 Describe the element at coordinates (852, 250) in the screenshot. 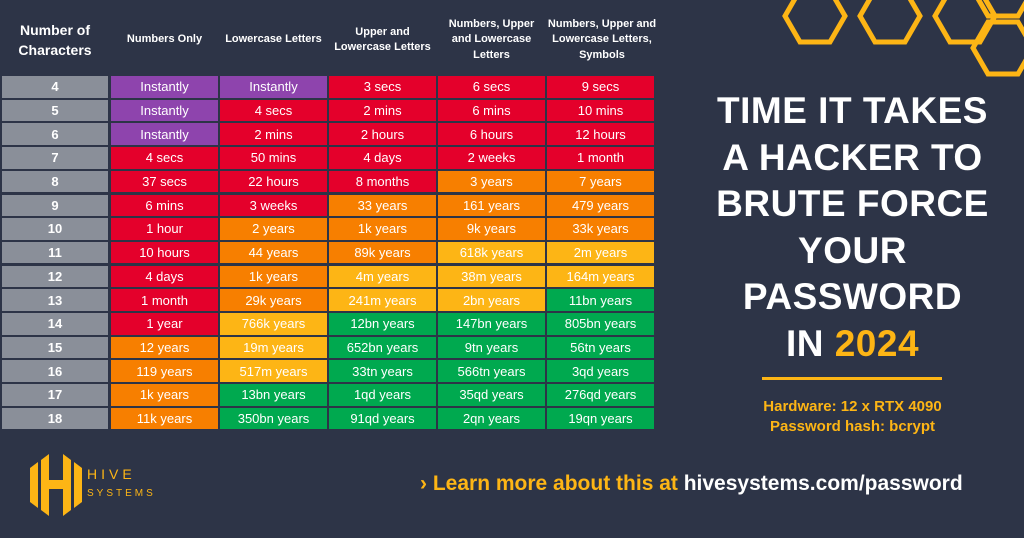

I see `headline-line: YOUR` at that location.